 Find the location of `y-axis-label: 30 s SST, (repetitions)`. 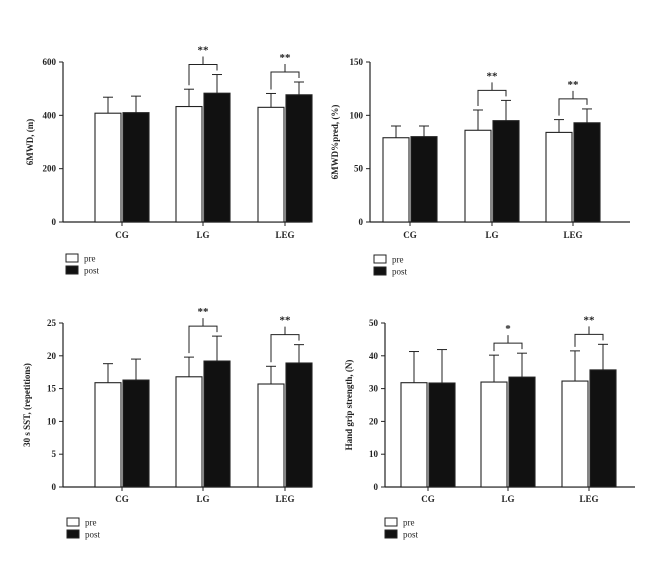

y-axis-label: 30 s SST, (repetitions) is located at coordinates (27, 405).